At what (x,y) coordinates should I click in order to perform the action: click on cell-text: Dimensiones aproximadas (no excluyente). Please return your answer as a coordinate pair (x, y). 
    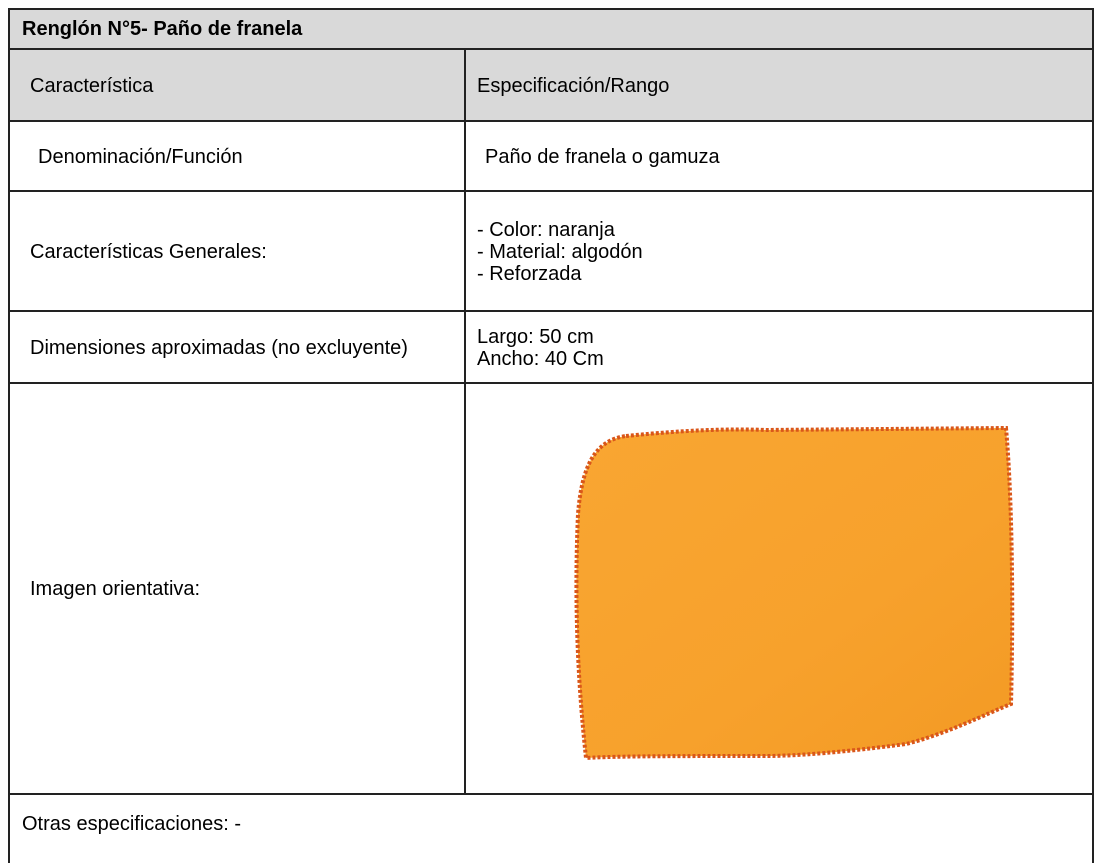
    Looking at the image, I should click on (219, 347).